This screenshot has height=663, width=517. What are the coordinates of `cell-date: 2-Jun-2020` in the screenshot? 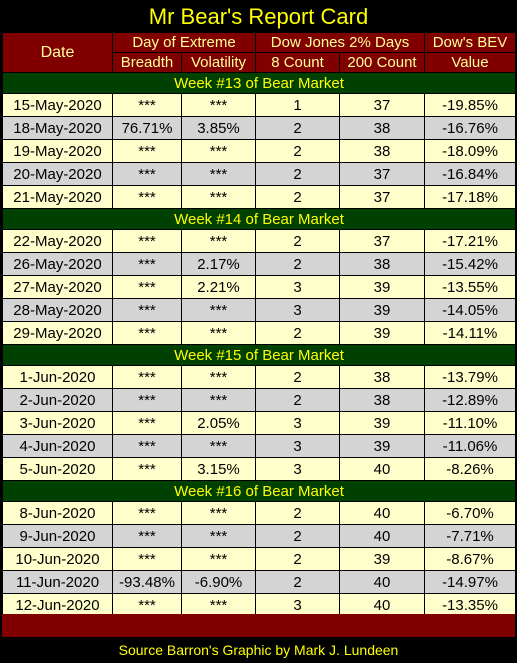 It's located at (57, 400).